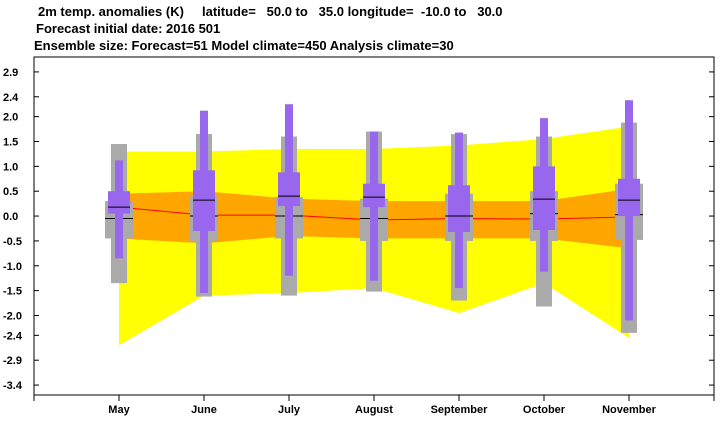  I want to click on box-group-november, so click(629, 216).